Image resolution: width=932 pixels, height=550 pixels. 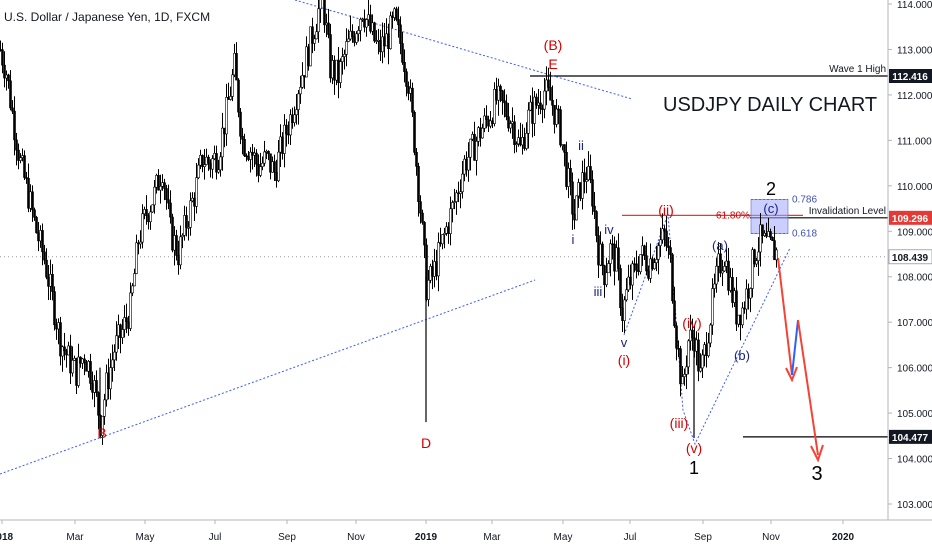 I want to click on wave-channel-lines, so click(x=707, y=329).